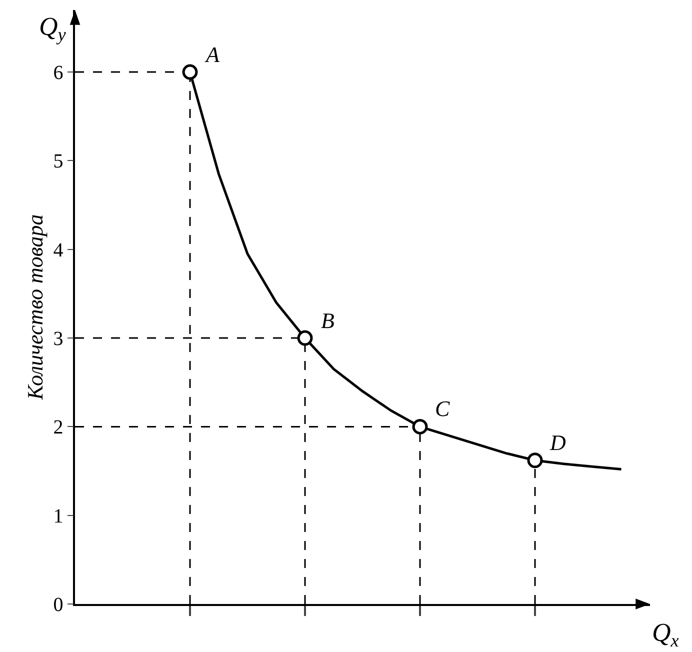 Image resolution: width=692 pixels, height=652 pixels. I want to click on y-tick-label: 5, so click(58, 161).